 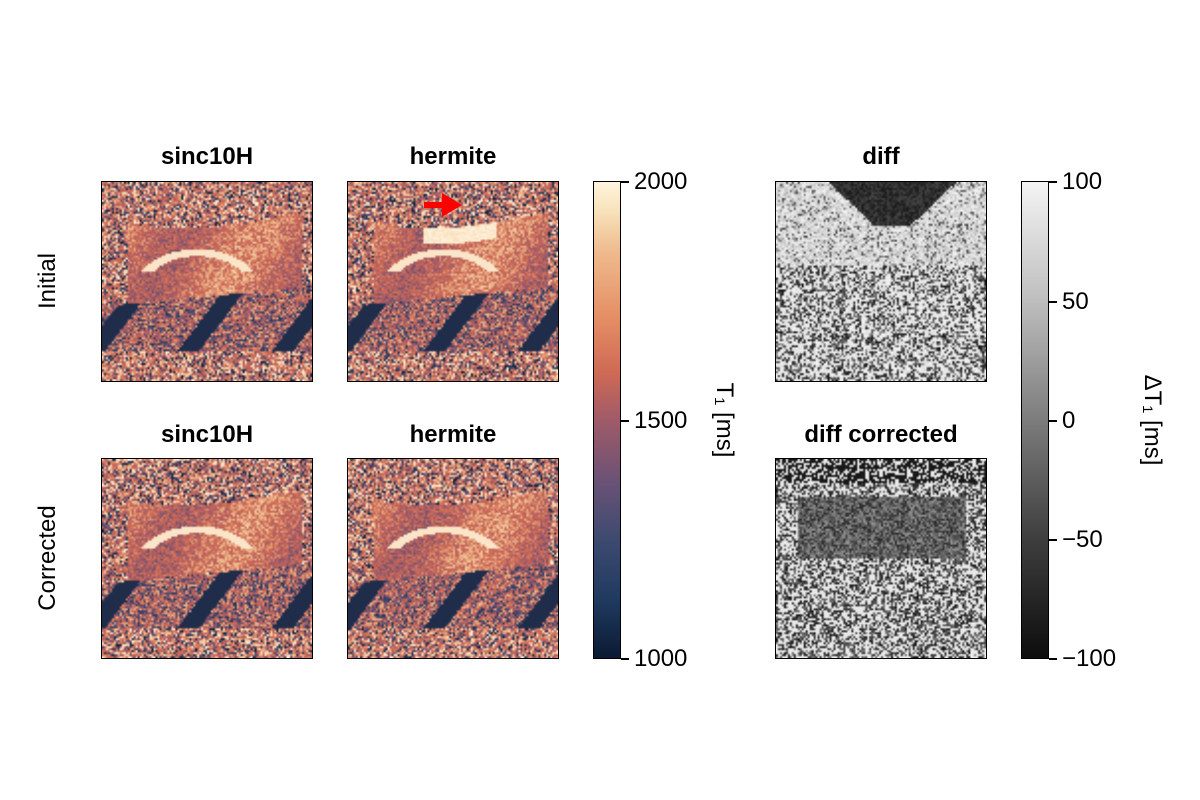 What do you see at coordinates (881, 558) in the screenshot?
I see `diff-corrected-map` at bounding box center [881, 558].